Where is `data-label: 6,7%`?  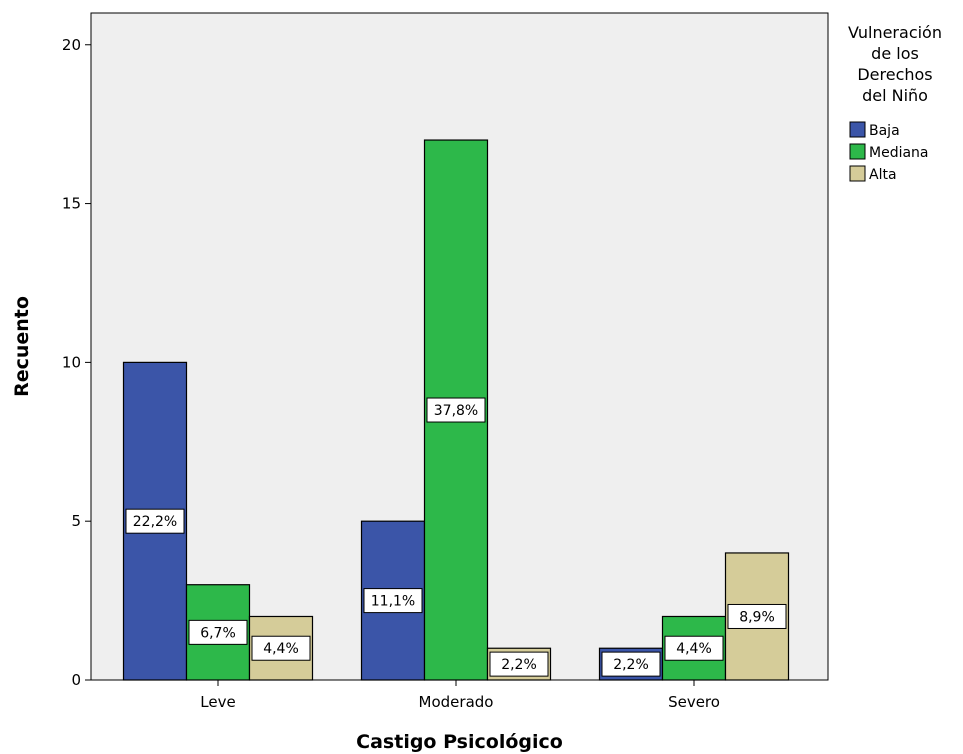 data-label: 6,7% is located at coordinates (218, 633).